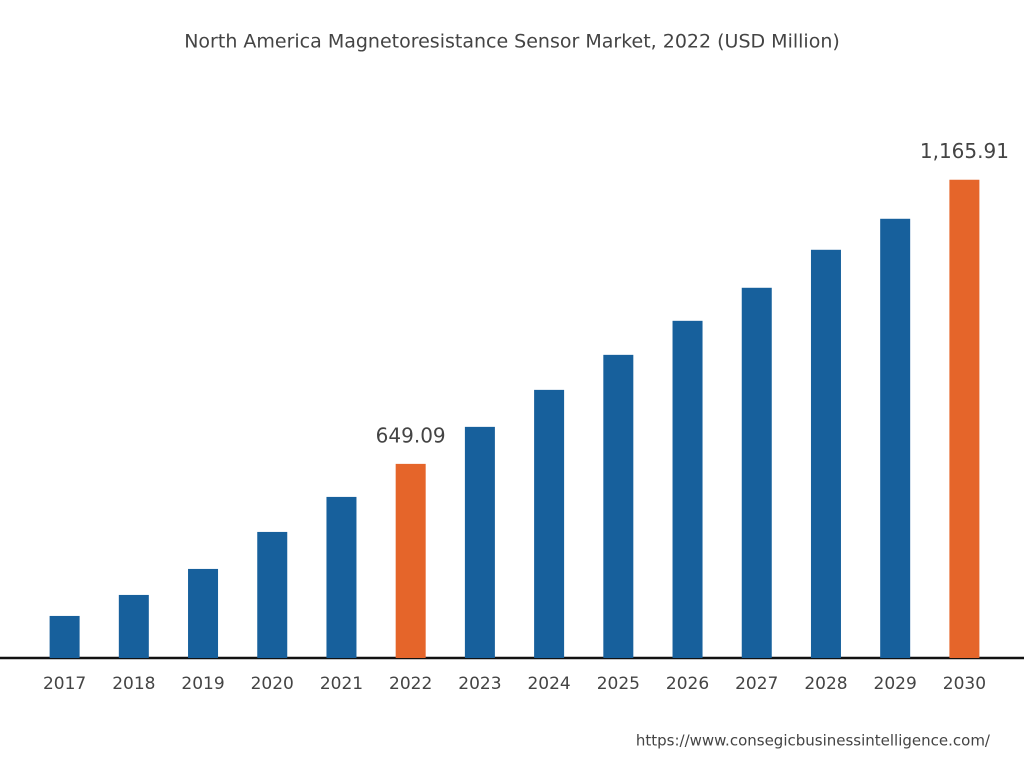 The image size is (1024, 768). What do you see at coordinates (687, 684) in the screenshot?
I see `x-tick-label: 2026` at bounding box center [687, 684].